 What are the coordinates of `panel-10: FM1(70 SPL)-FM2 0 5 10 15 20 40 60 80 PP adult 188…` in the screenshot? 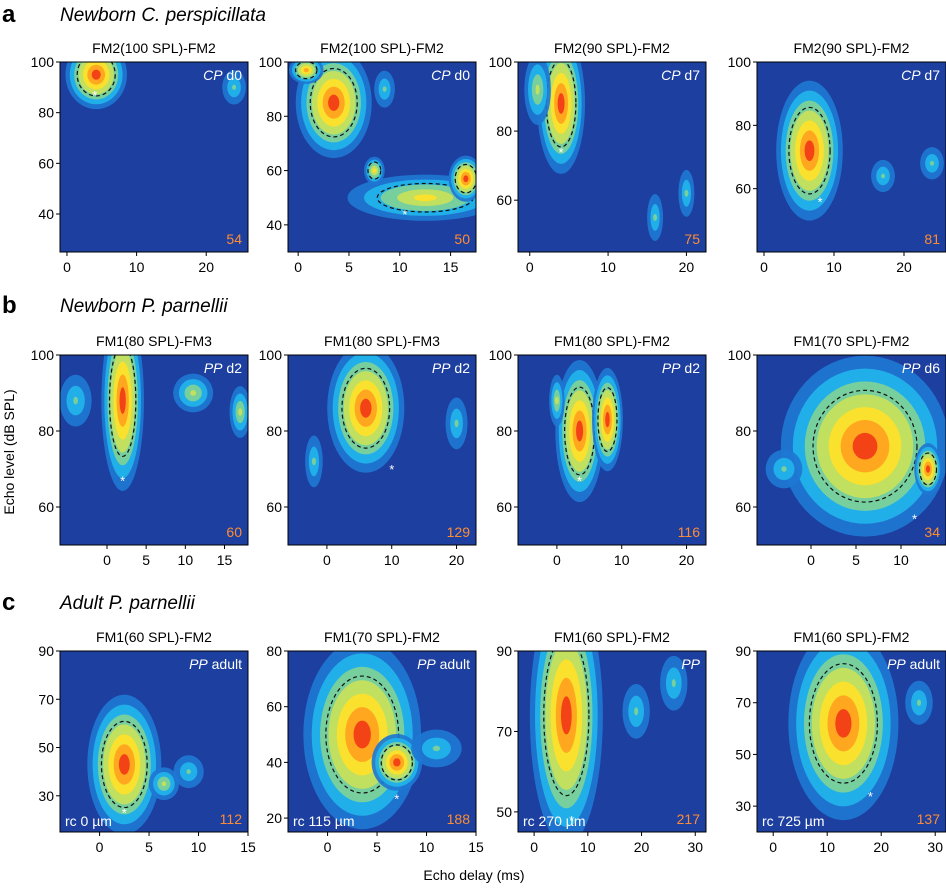 It's located at (375, 742).